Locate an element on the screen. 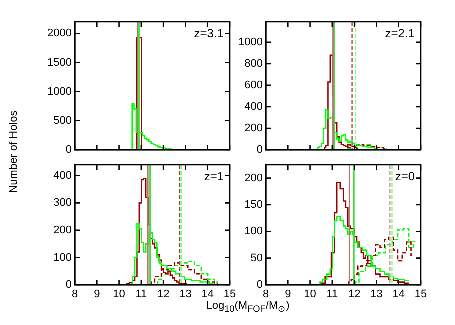  y-tick-label: 2000 is located at coordinates (60, 34).